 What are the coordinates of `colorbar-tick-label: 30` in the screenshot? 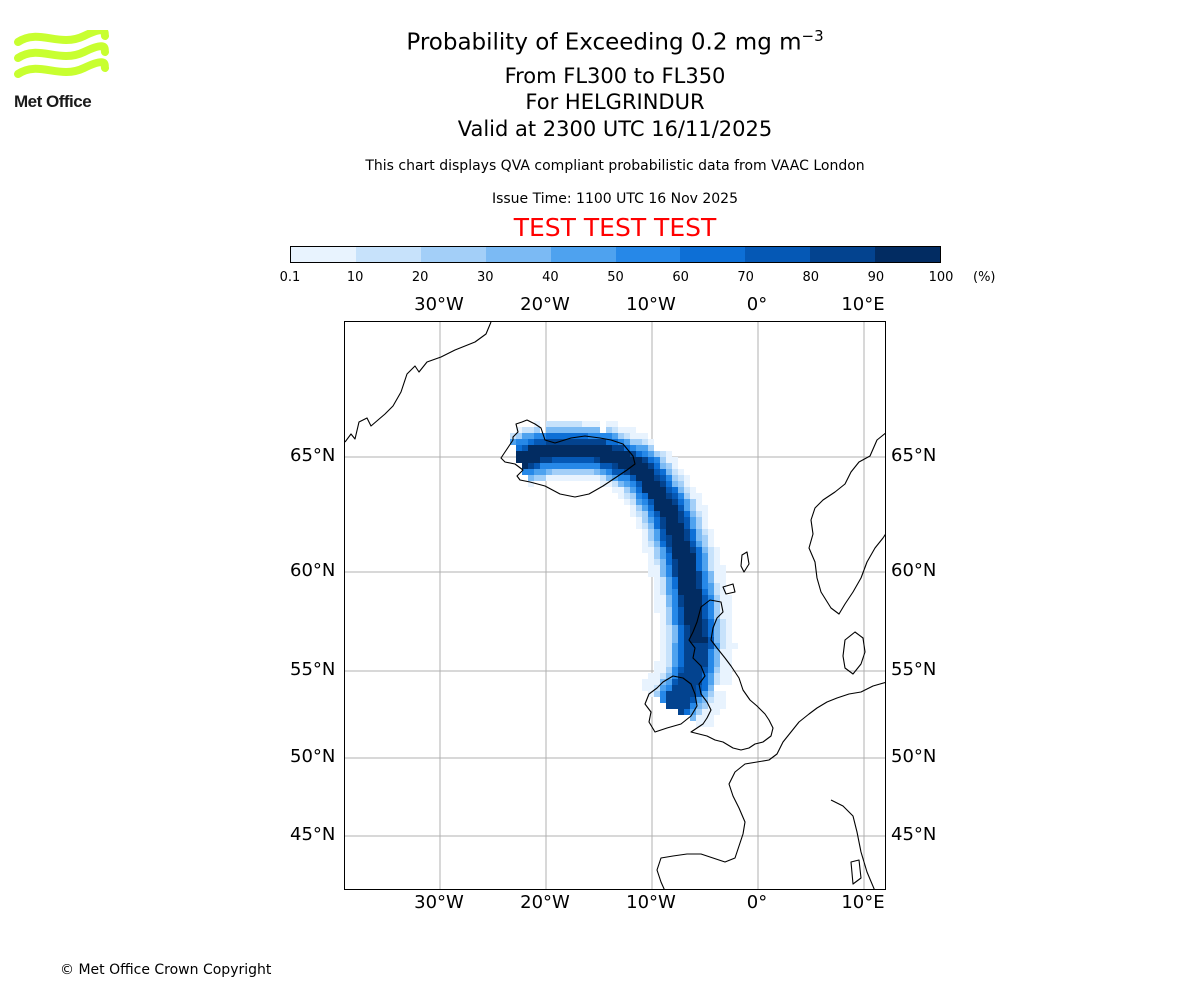 It's located at (485, 277).